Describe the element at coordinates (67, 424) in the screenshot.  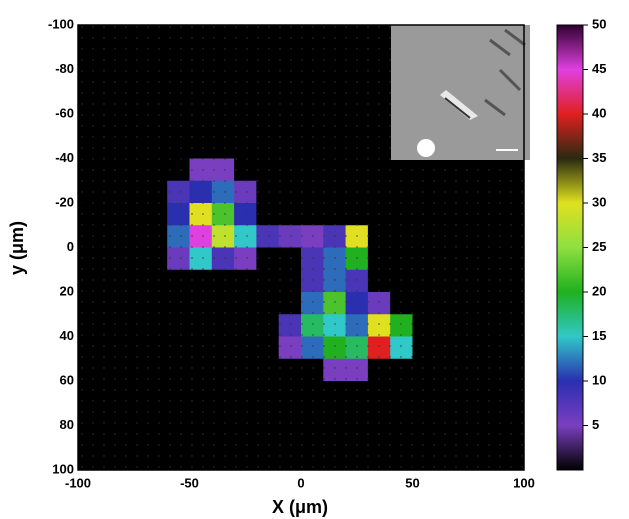
I see `y-tick-label: 80` at that location.